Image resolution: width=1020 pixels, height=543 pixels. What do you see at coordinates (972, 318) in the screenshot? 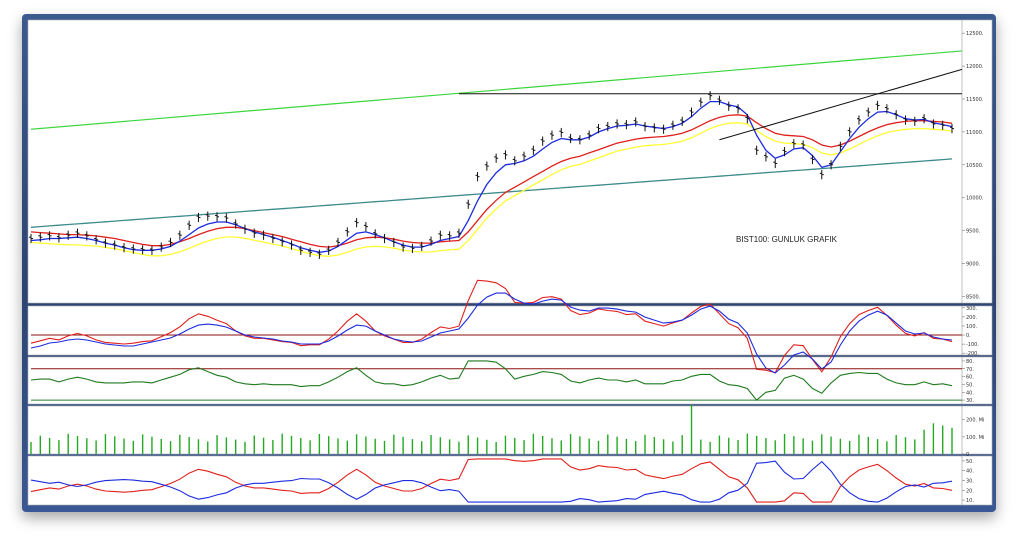
I see `y-tick-label: 200.` at bounding box center [972, 318].